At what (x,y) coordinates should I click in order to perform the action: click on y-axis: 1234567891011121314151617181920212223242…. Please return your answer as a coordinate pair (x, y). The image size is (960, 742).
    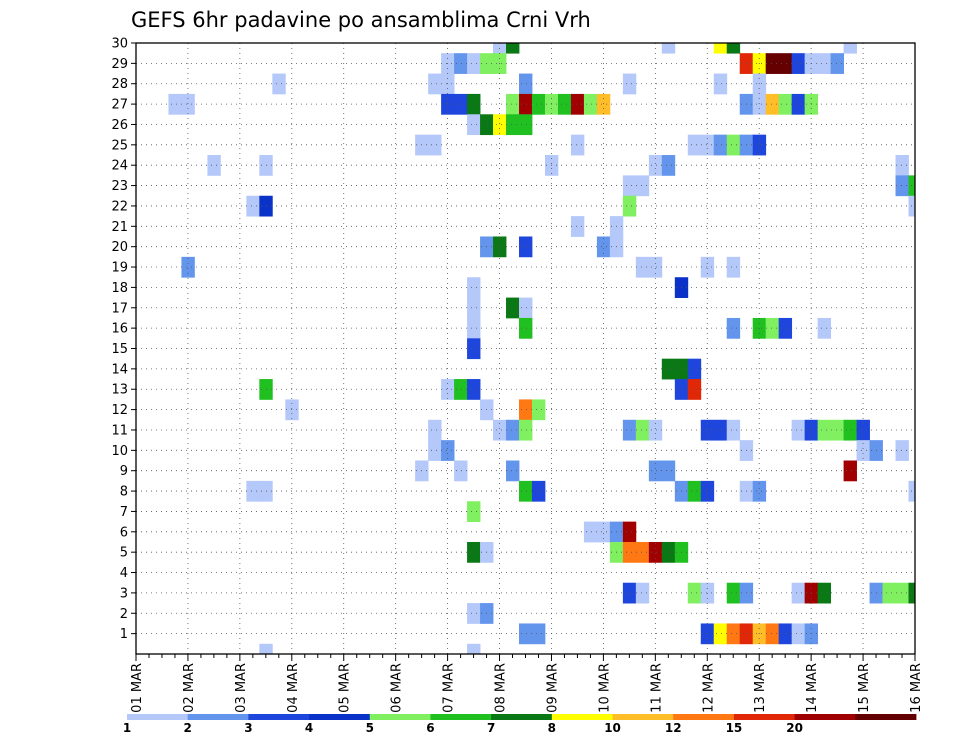
    Looking at the image, I should click on (123, 339).